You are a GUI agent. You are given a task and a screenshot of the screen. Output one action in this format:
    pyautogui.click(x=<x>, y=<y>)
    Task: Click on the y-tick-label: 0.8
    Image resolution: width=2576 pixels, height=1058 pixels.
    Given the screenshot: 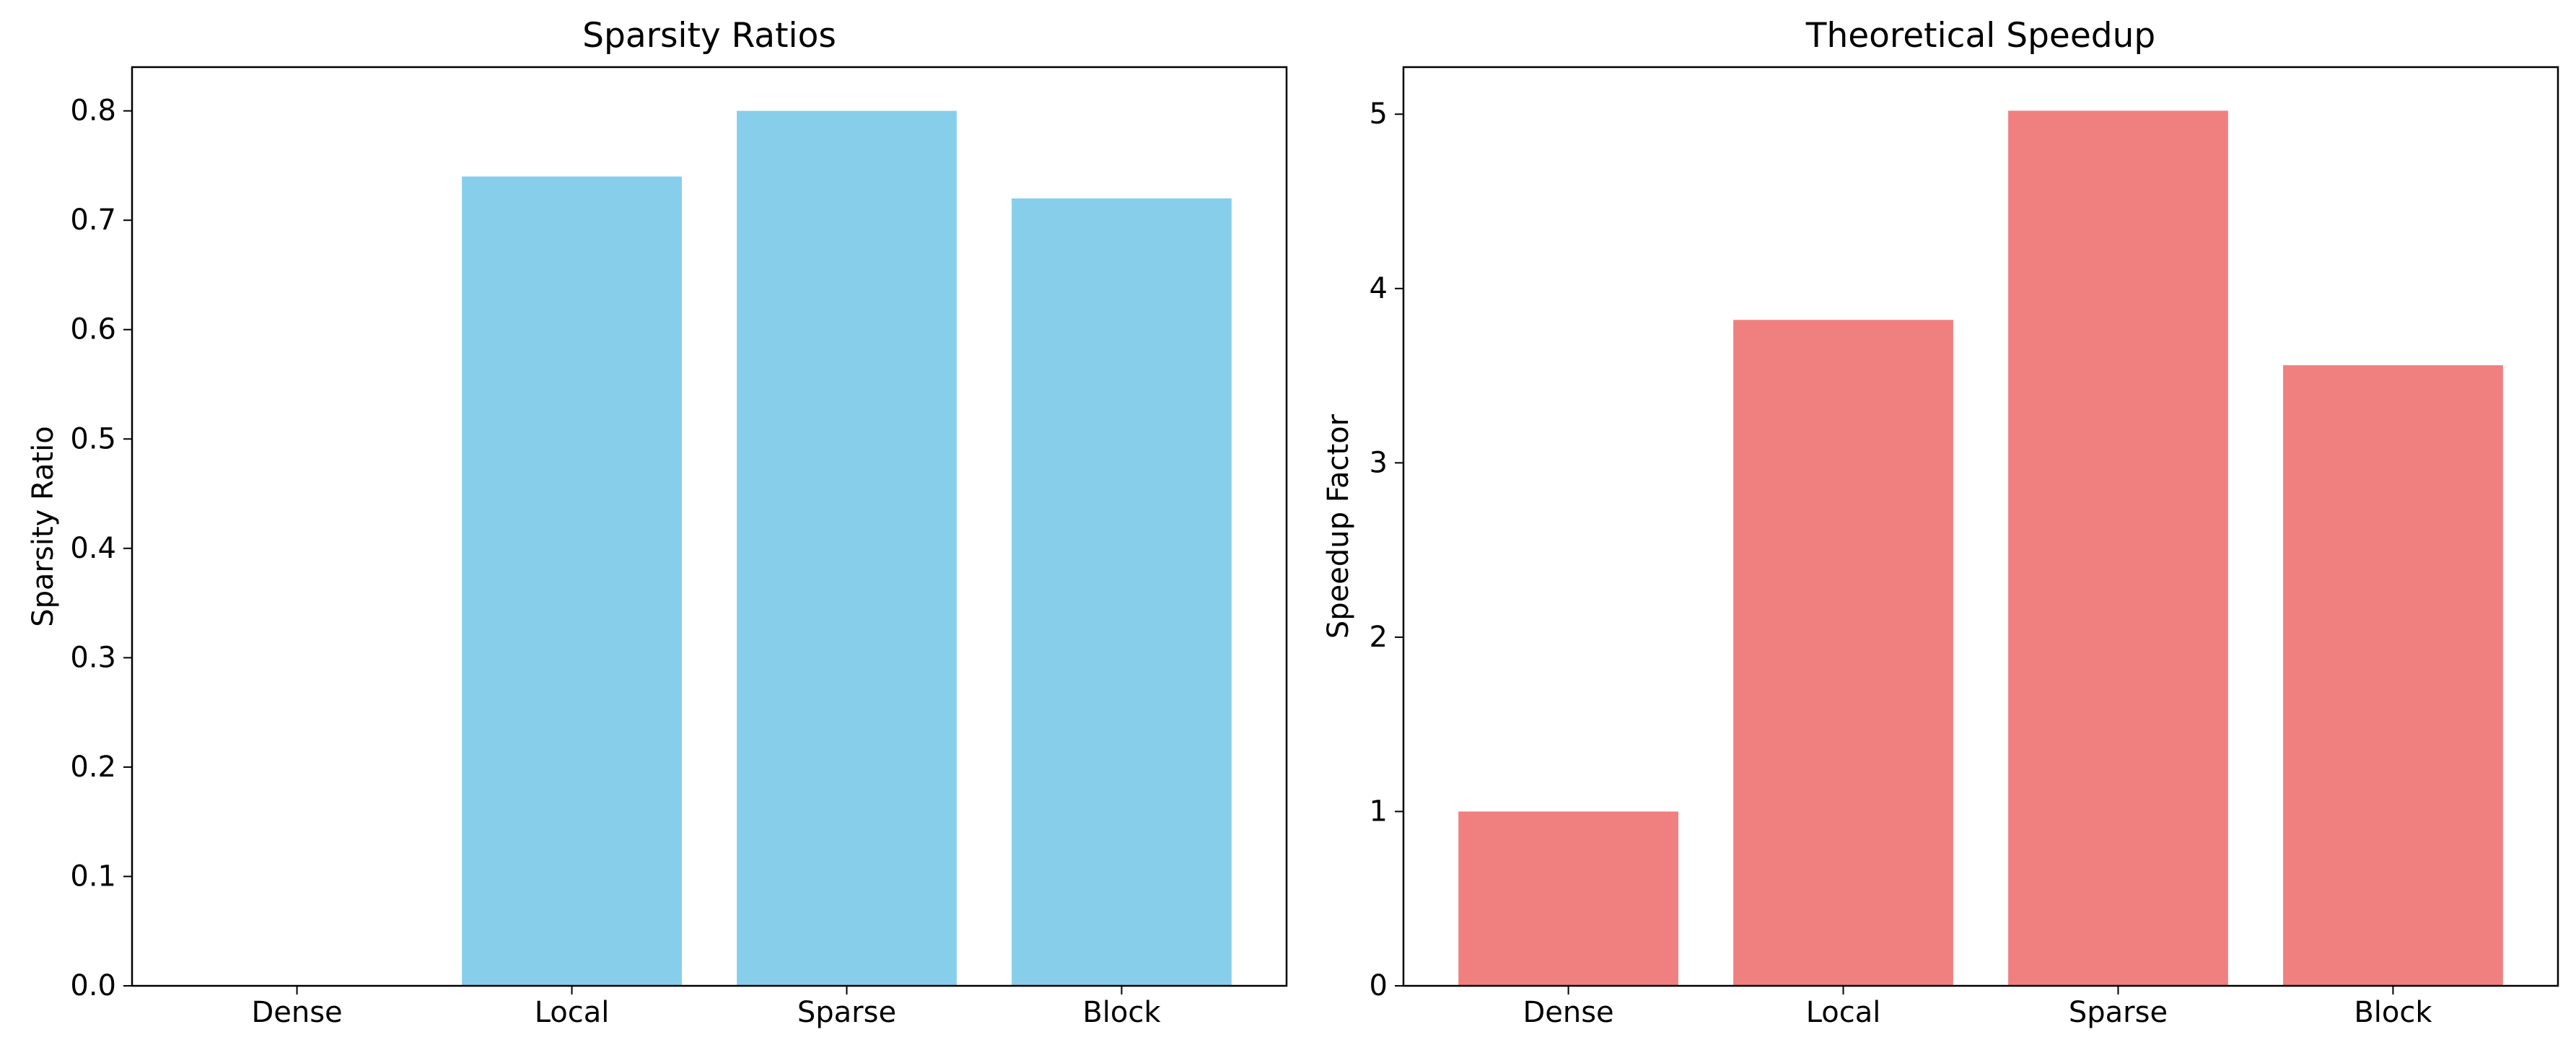 What is the action you would take?
    pyautogui.click(x=93, y=111)
    